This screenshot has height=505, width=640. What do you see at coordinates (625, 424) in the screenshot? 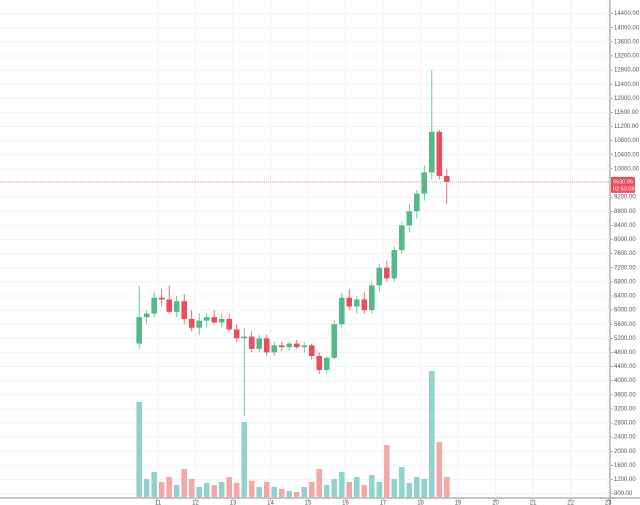
I see `y-tick-label: 2800.00` at bounding box center [625, 424].